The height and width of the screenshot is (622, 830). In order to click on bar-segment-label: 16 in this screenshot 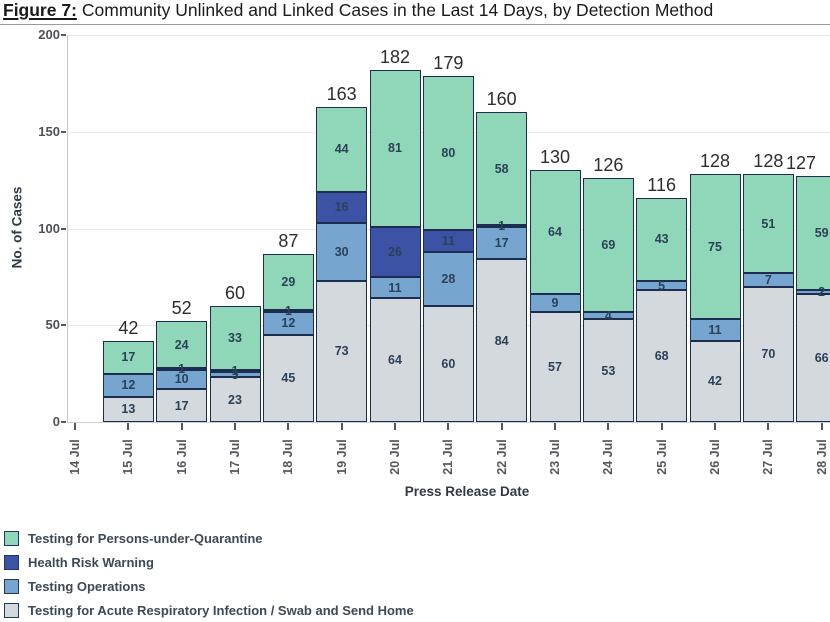, I will do `click(341, 207)`.